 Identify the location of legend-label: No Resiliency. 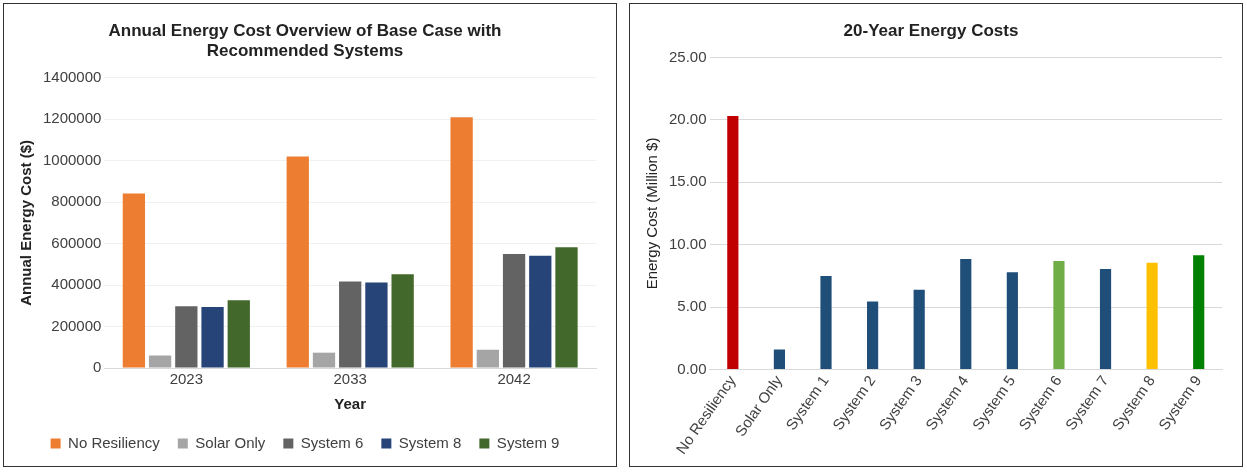
(114, 442).